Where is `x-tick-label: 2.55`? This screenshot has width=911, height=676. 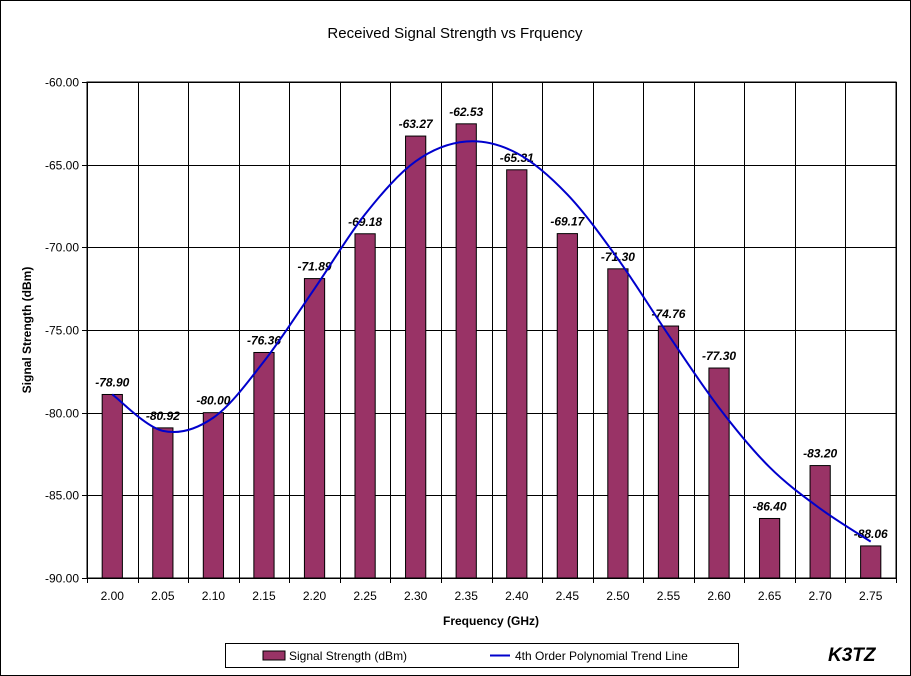
x-tick-label: 2.55 is located at coordinates (669, 596).